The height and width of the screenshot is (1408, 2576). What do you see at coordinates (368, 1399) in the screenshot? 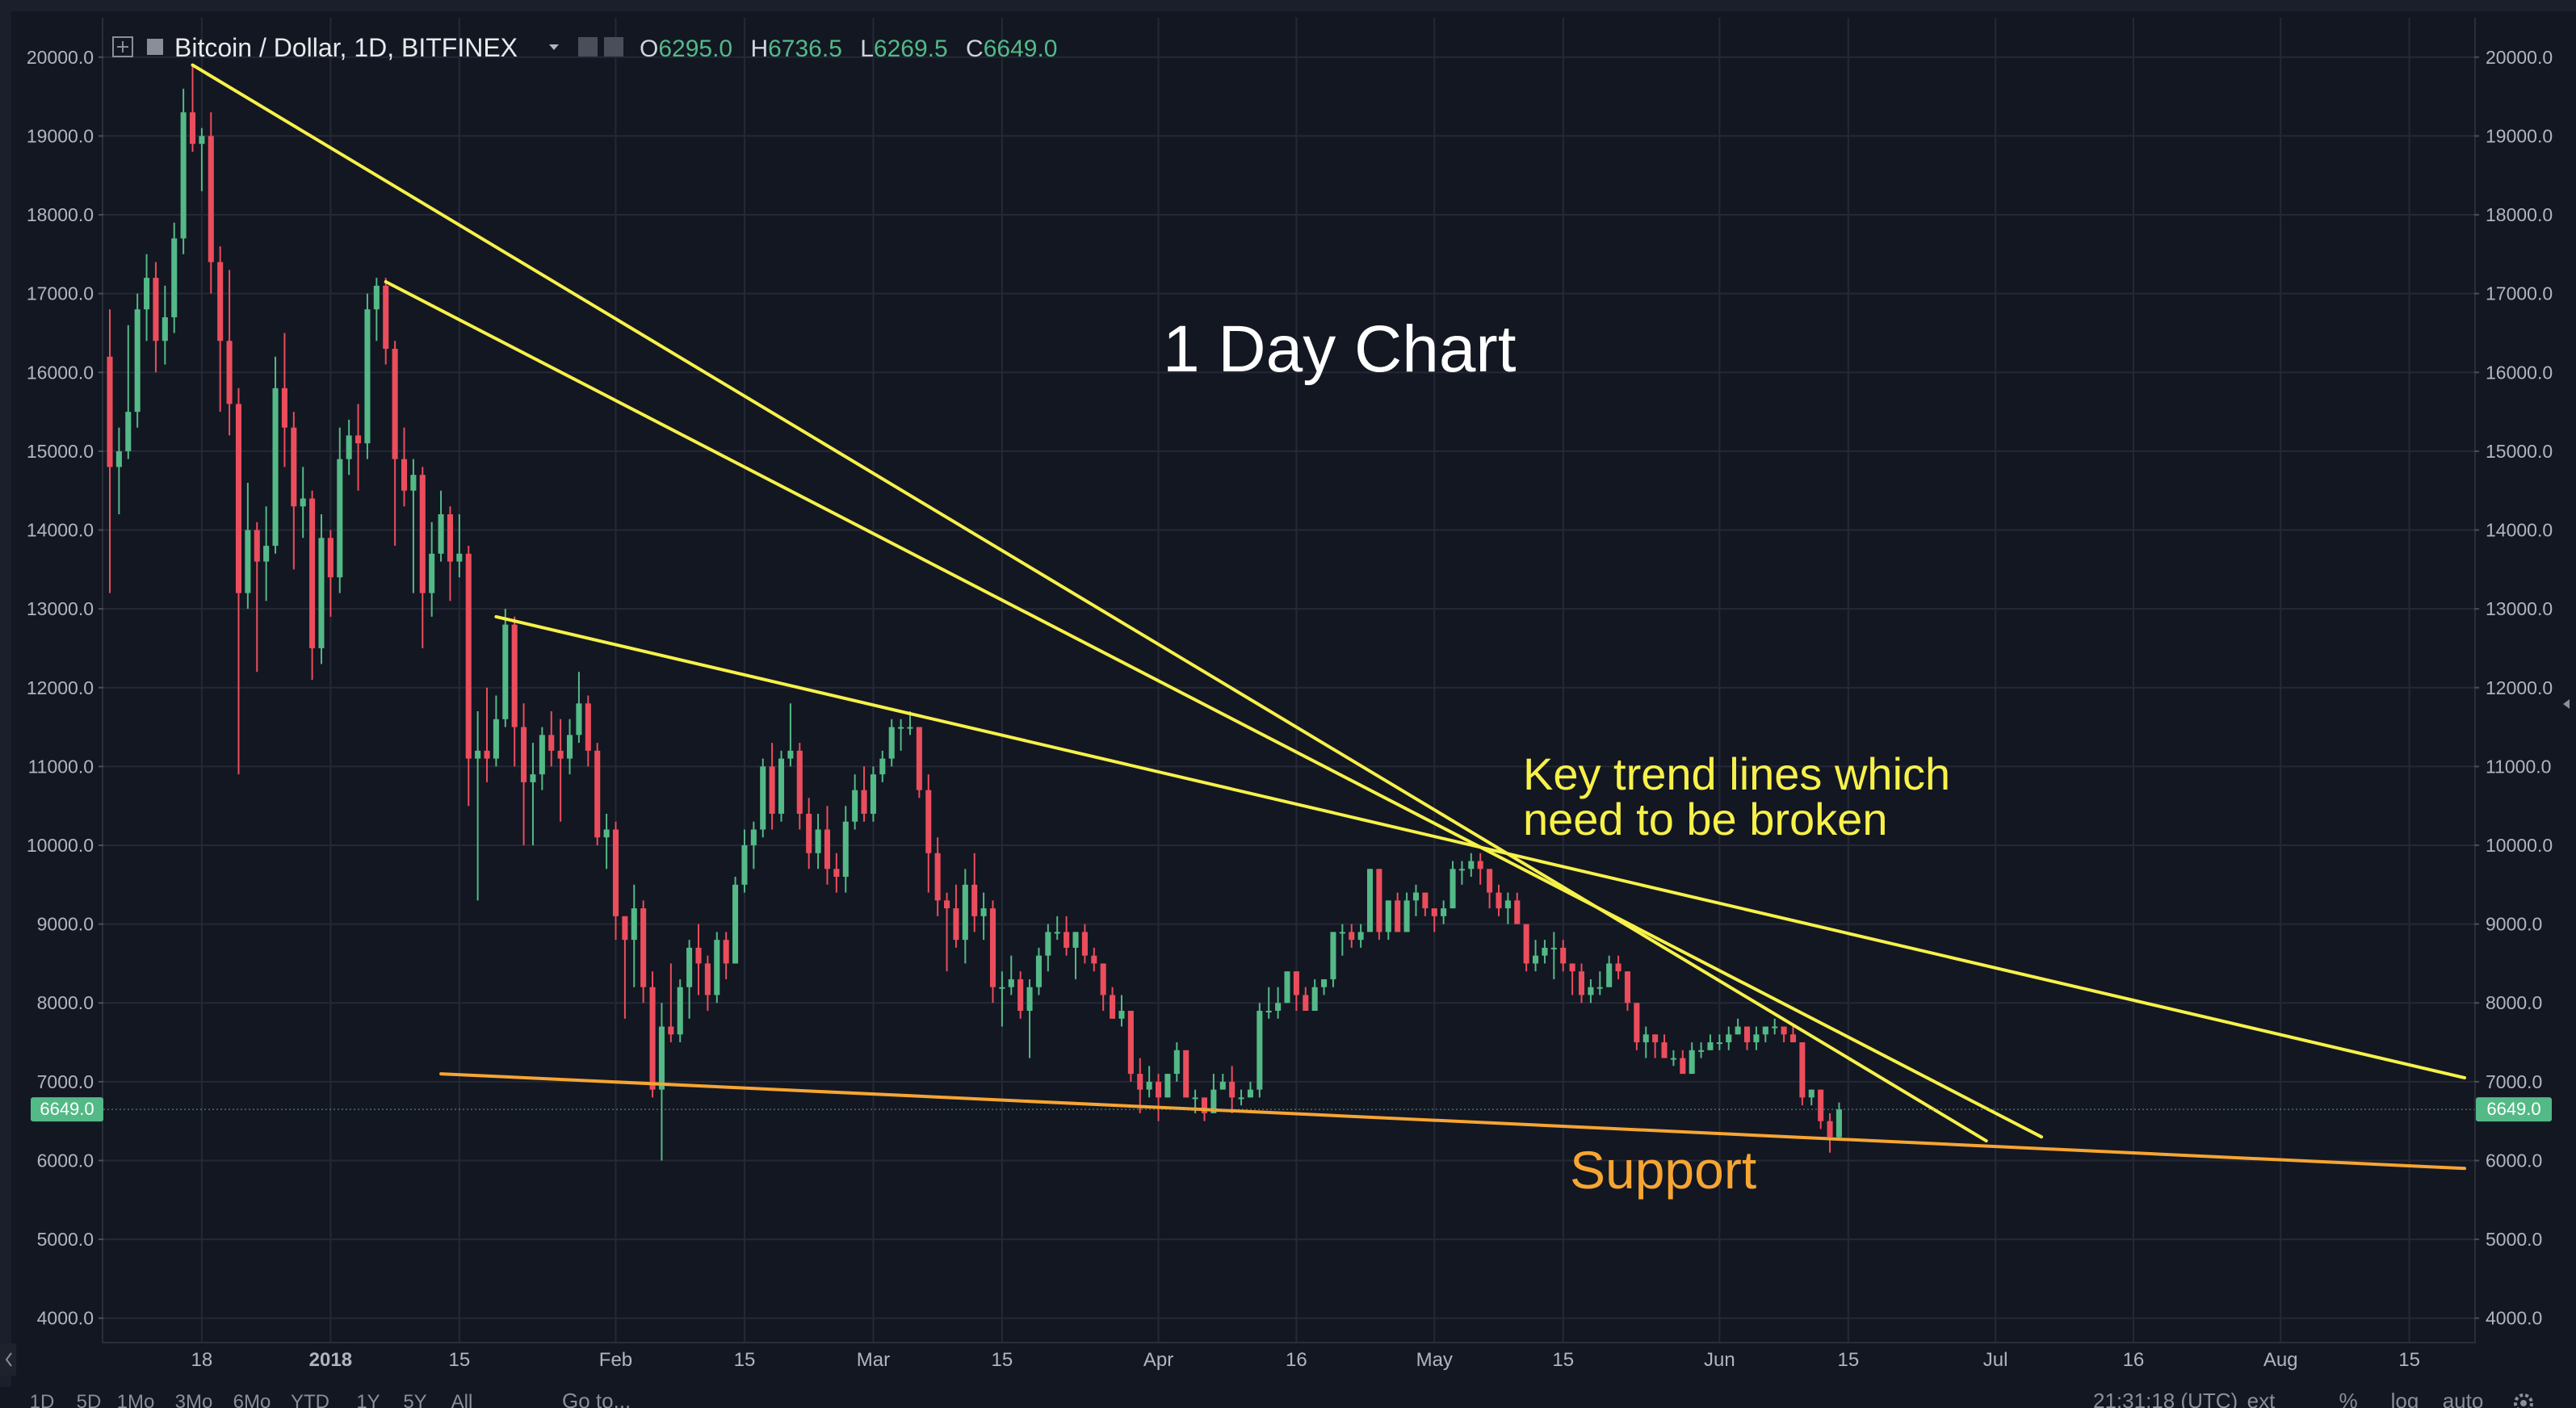
I see `range-button: 1Y` at bounding box center [368, 1399].